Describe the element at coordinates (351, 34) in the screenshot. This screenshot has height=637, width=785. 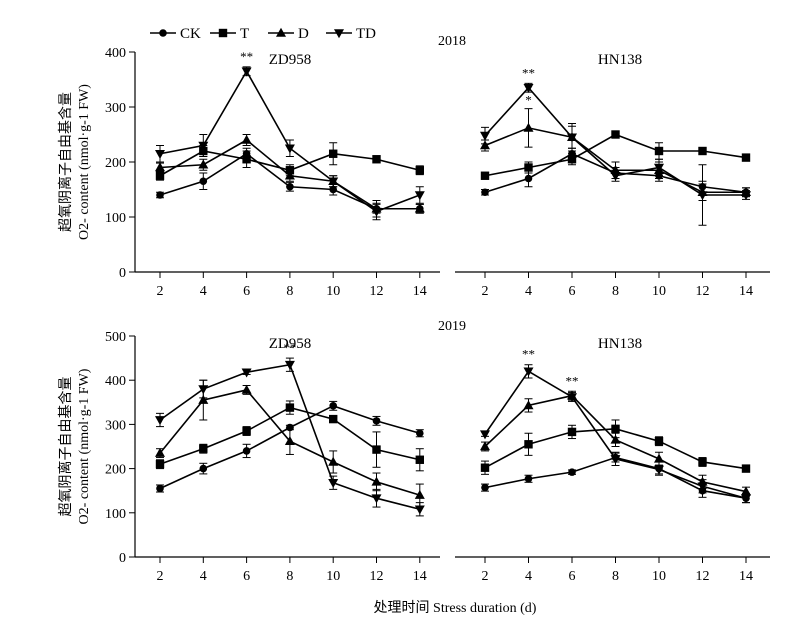
I see `legend-item-td: TD` at that location.